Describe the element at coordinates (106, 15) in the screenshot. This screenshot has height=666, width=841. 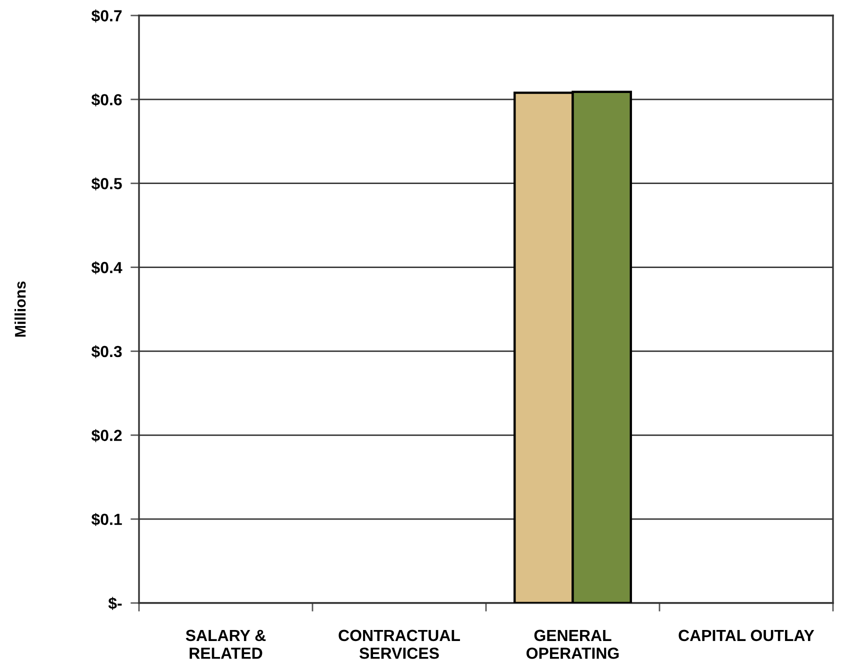
I see `y-tick-label: $0.7` at that location.